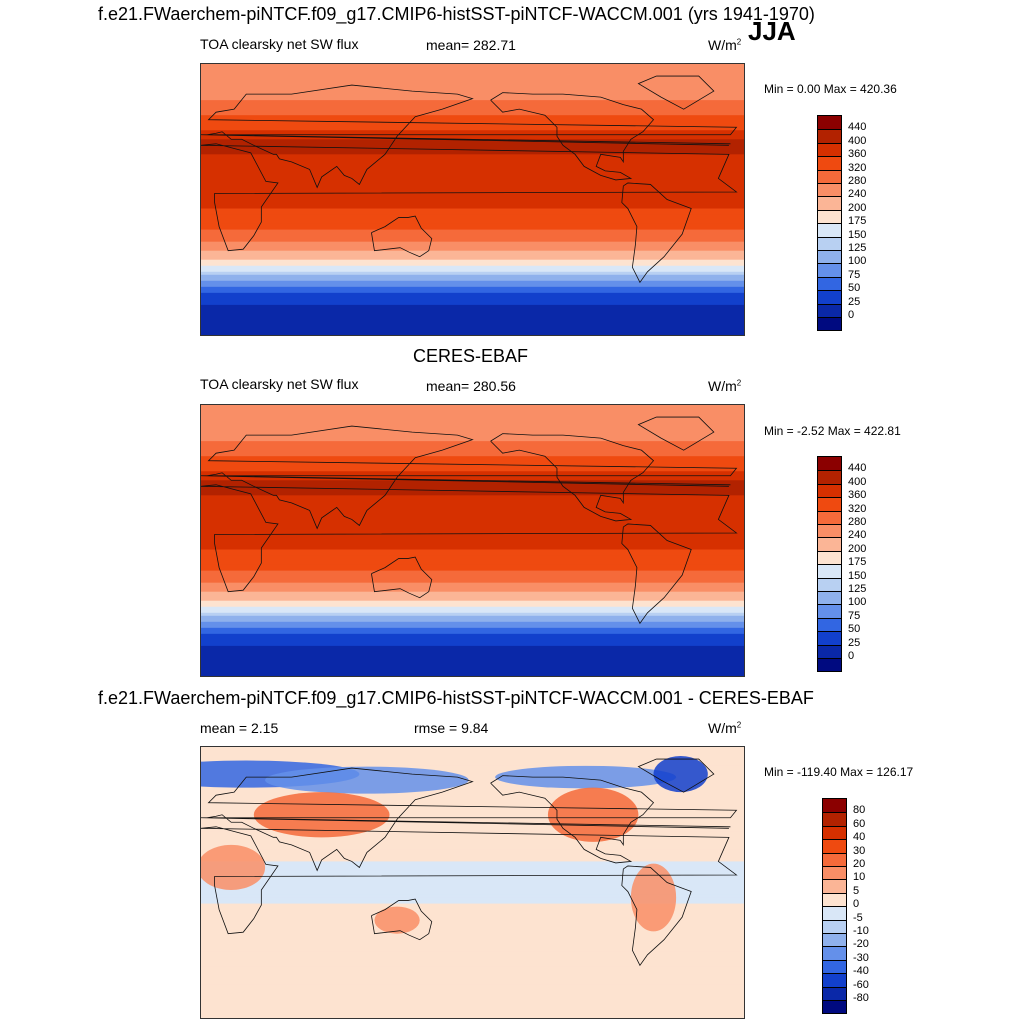 The image size is (1024, 1024). What do you see at coordinates (857, 562) in the screenshot?
I see `colorbar-tick-label: 175` at bounding box center [857, 562].